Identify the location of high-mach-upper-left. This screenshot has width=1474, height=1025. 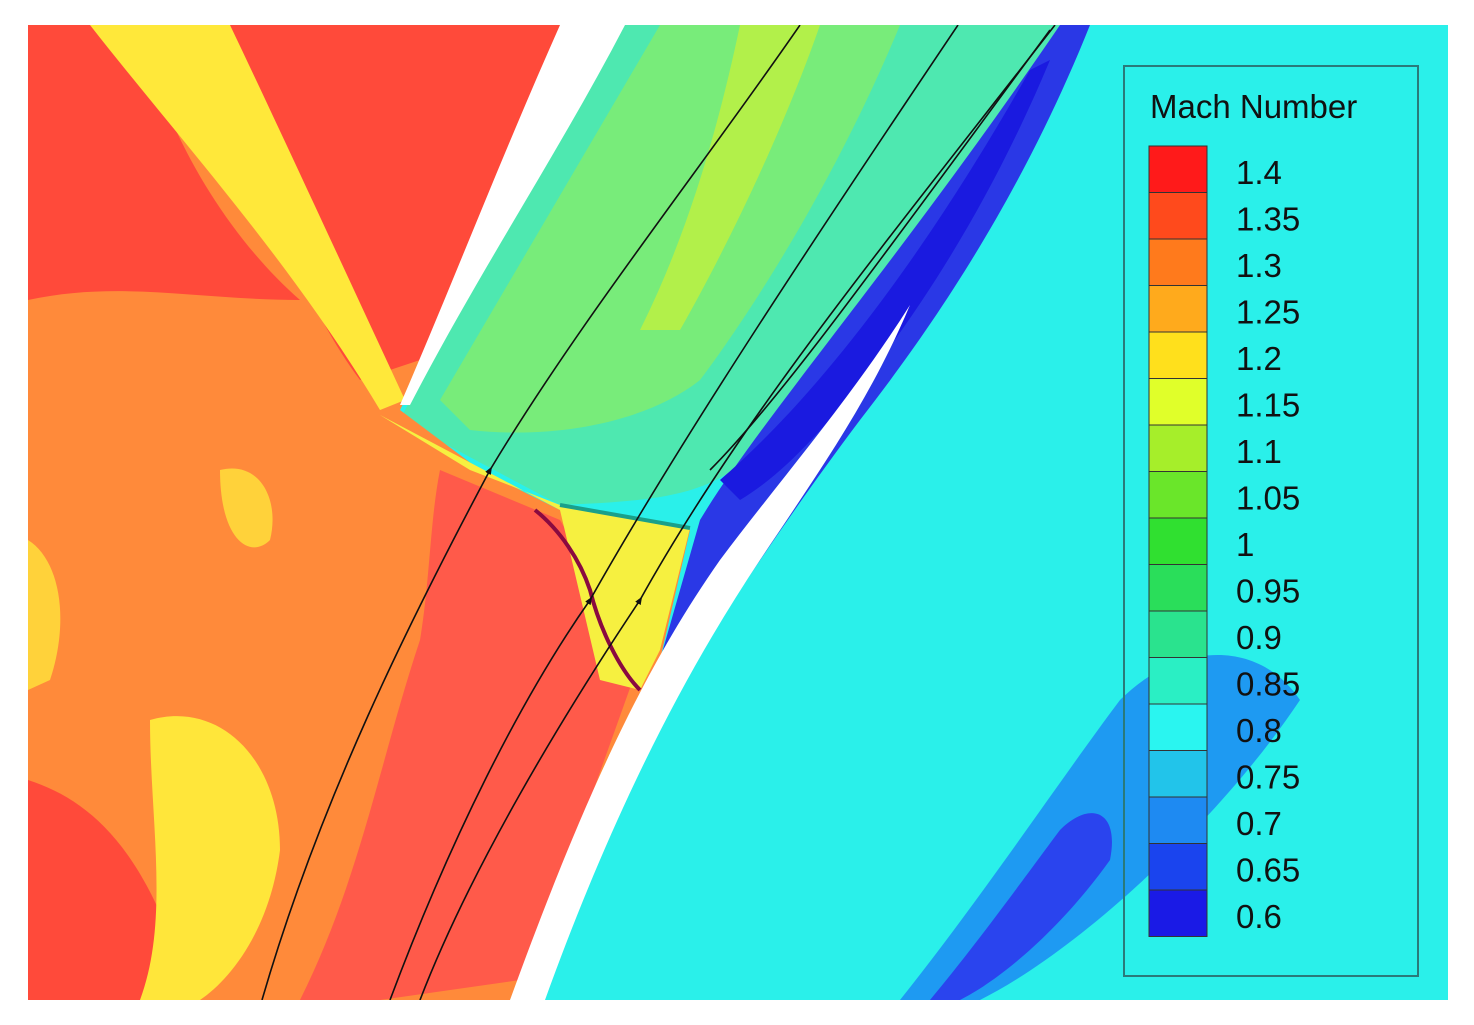
(385, 202).